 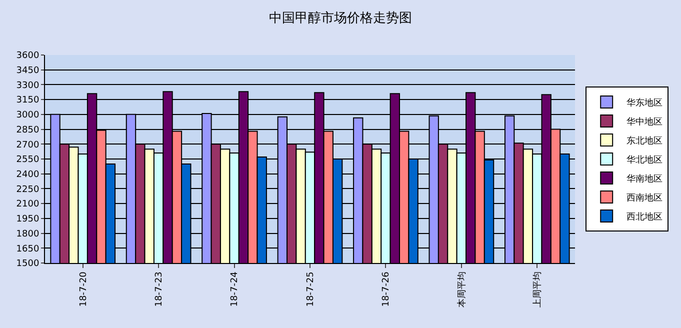 I want to click on y-tick-label: 3150, so click(x=28, y=101).